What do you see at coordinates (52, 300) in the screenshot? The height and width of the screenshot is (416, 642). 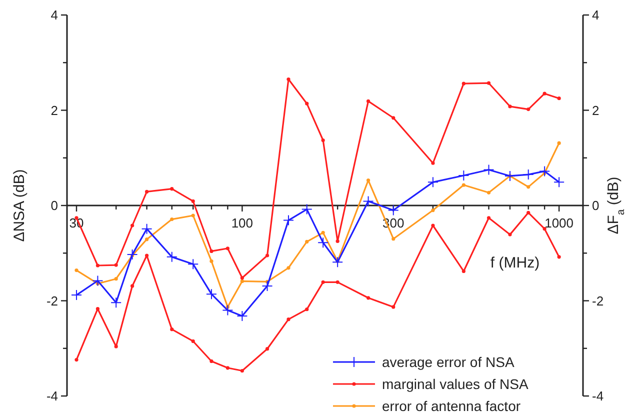 I see `y-tick-label: -2` at bounding box center [52, 300].